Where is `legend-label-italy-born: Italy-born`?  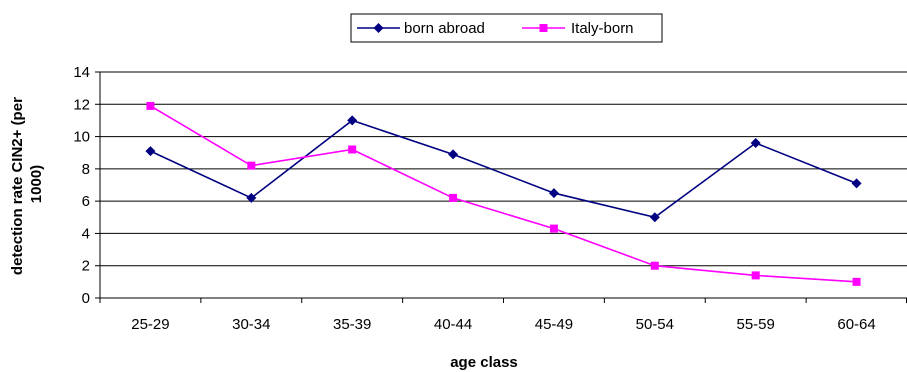
legend-label-italy-born: Italy-born is located at coordinates (602, 28).